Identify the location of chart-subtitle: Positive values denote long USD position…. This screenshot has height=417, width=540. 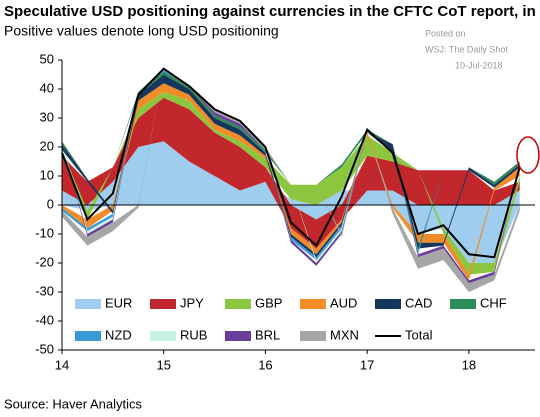
(141, 31).